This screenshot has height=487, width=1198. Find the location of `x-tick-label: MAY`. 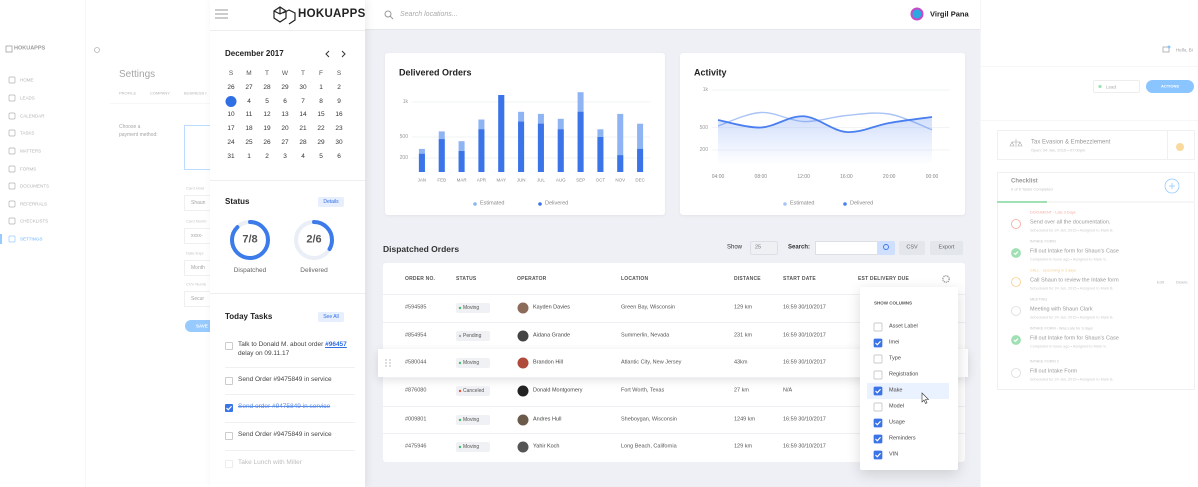

x-tick-label: MAY is located at coordinates (501, 180).